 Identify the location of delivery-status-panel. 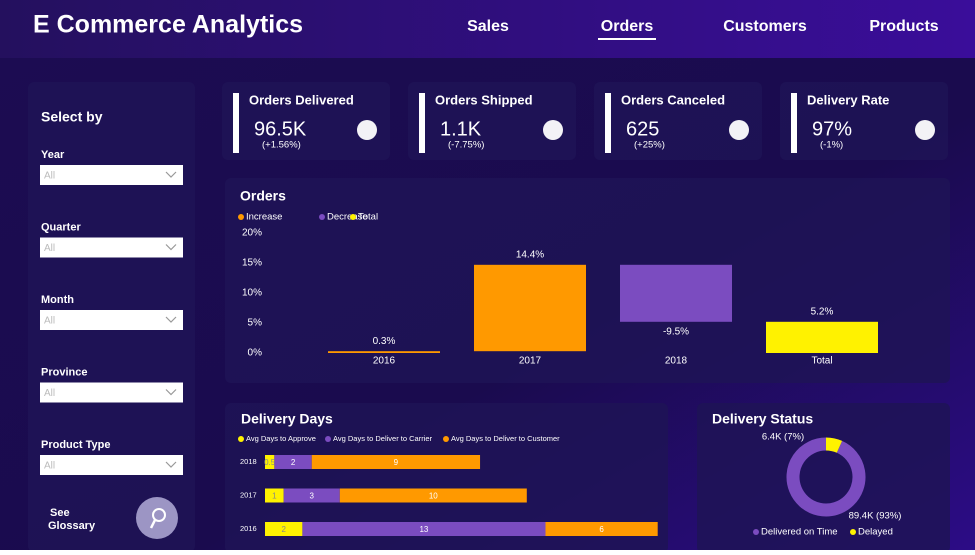
(823, 478).